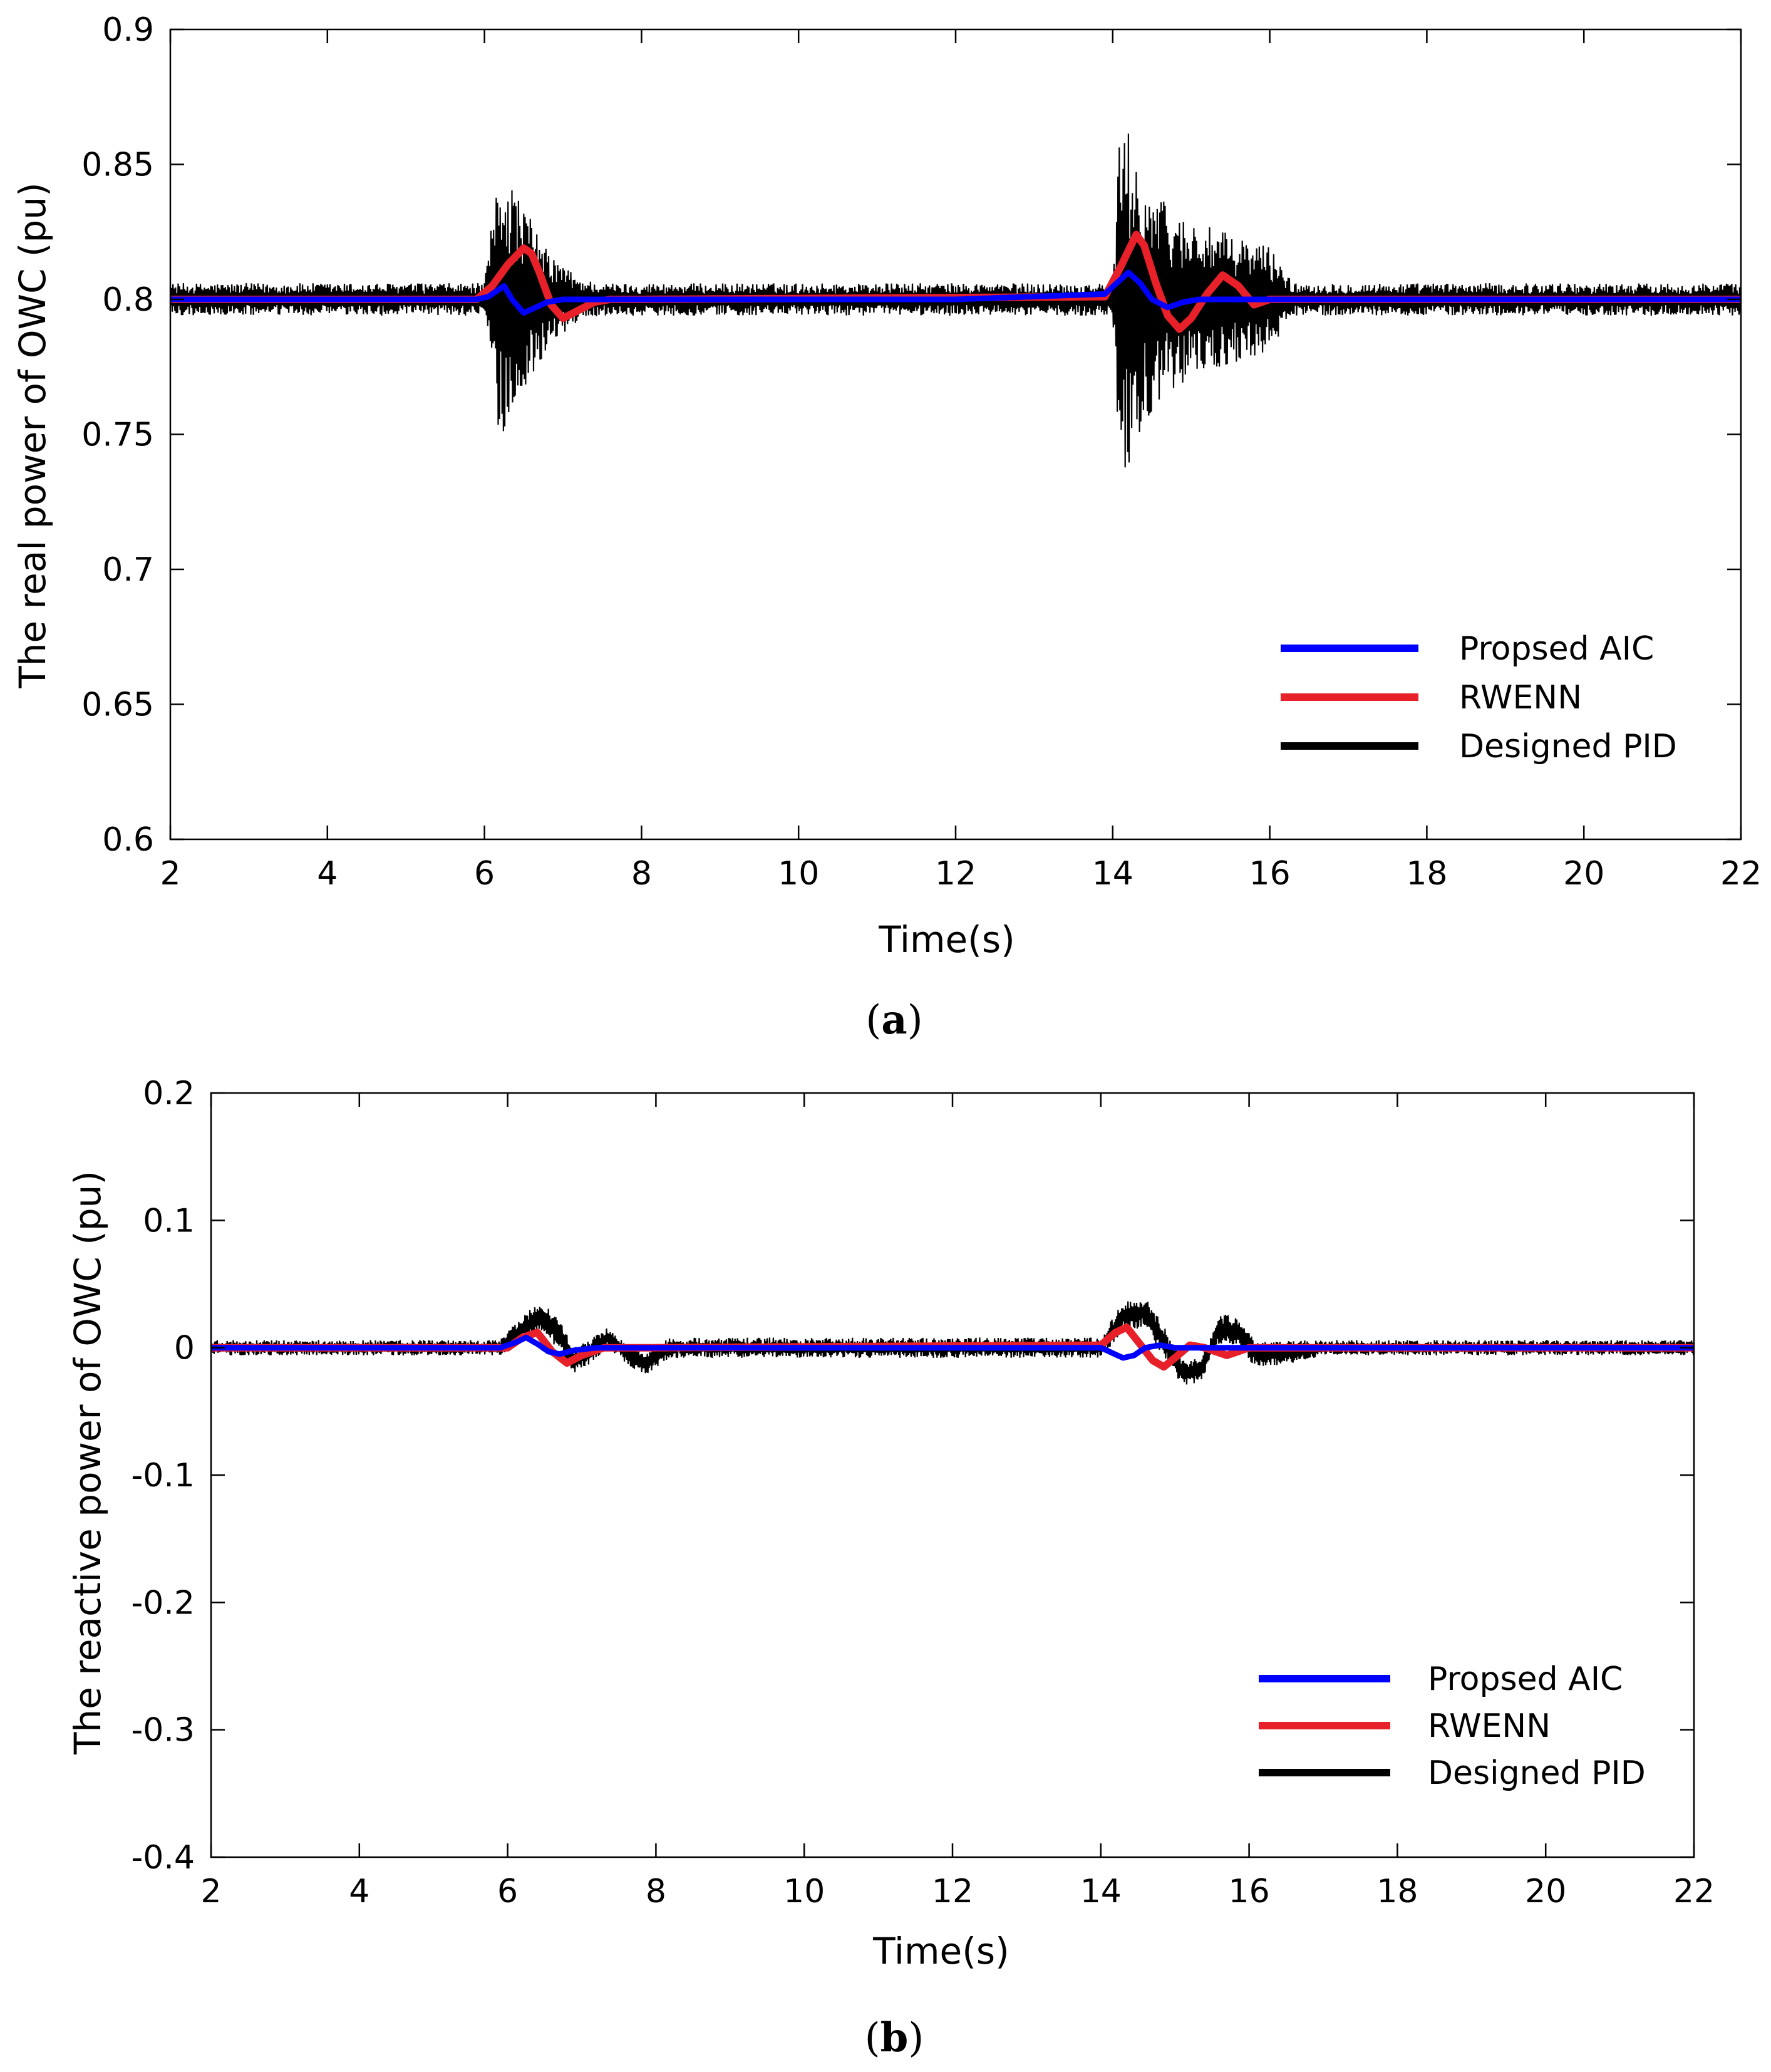 This screenshot has height=2072, width=1771. Describe the element at coordinates (163, 1858) in the screenshot. I see `y-tick-label: -0.4` at that location.